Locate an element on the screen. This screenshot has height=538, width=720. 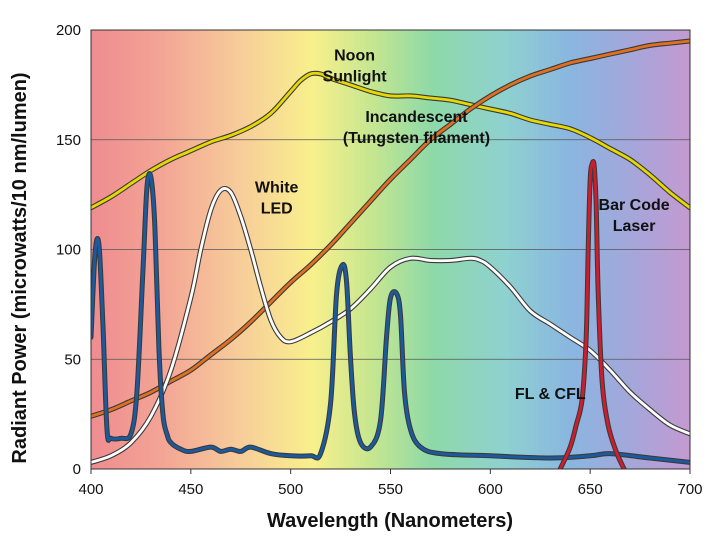
x-axis-title: Wavelength (Nanometers) is located at coordinates (390, 521).